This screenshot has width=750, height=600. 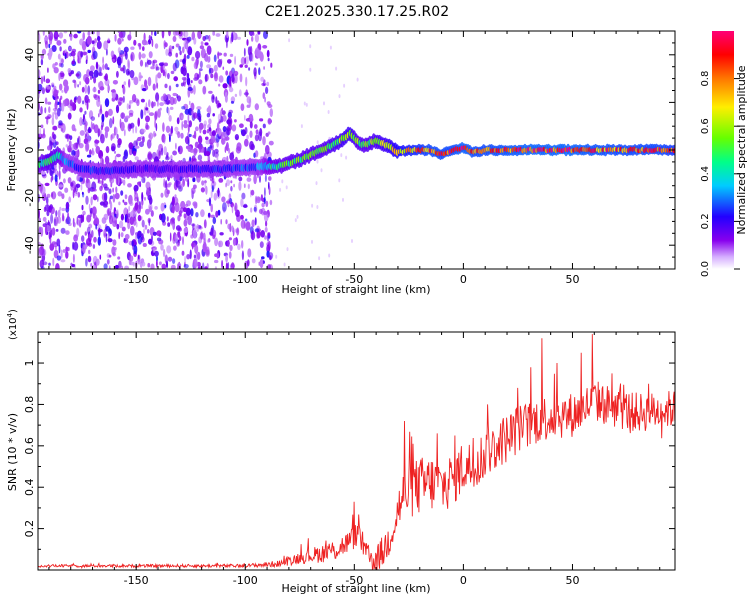 What do you see at coordinates (12, 452) in the screenshot?
I see `snr-ylabel: SNR (10 * v/v)` at bounding box center [12, 452].